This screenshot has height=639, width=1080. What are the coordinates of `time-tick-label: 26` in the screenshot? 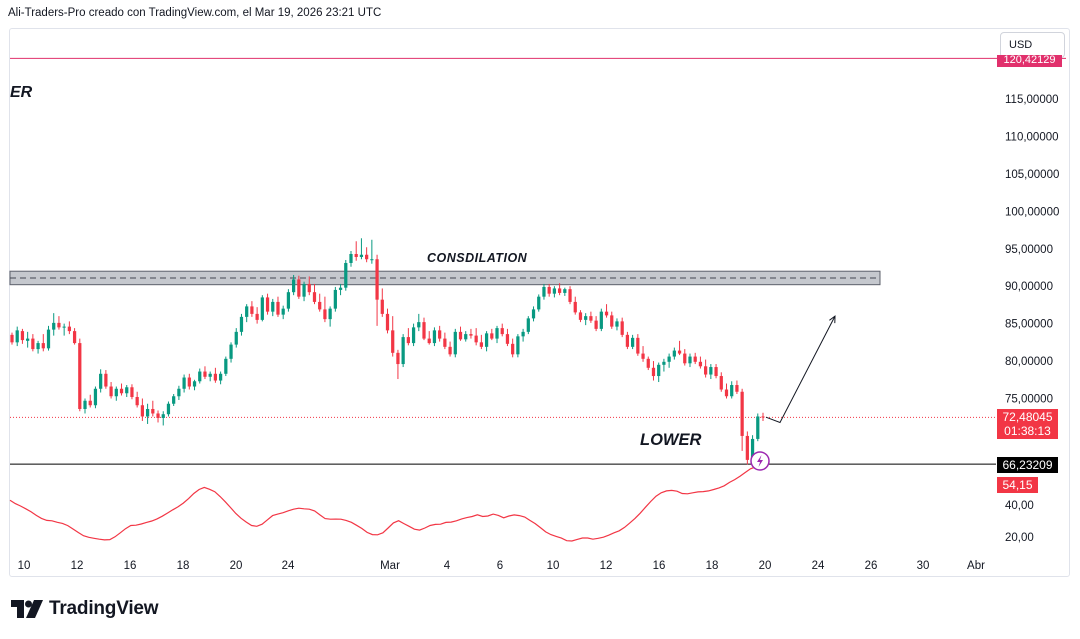 It's located at (871, 566).